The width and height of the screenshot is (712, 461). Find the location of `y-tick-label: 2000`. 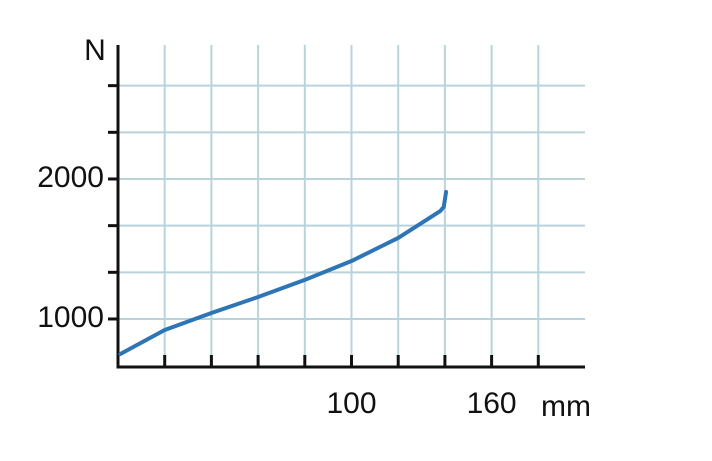

y-tick-label: 2000 is located at coordinates (70, 177).